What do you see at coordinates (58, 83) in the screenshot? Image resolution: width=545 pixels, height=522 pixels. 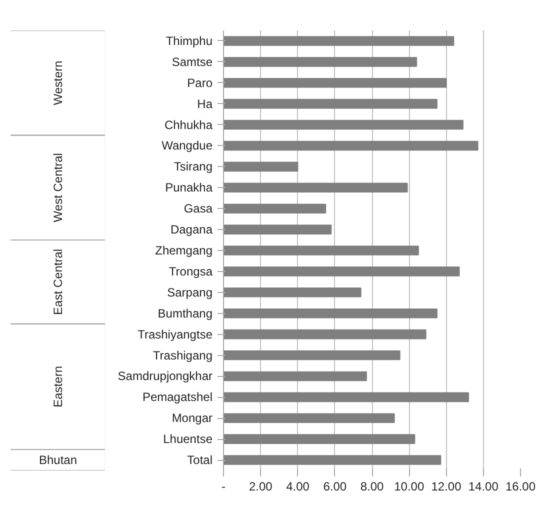 I see `text: Western` at bounding box center [58, 83].